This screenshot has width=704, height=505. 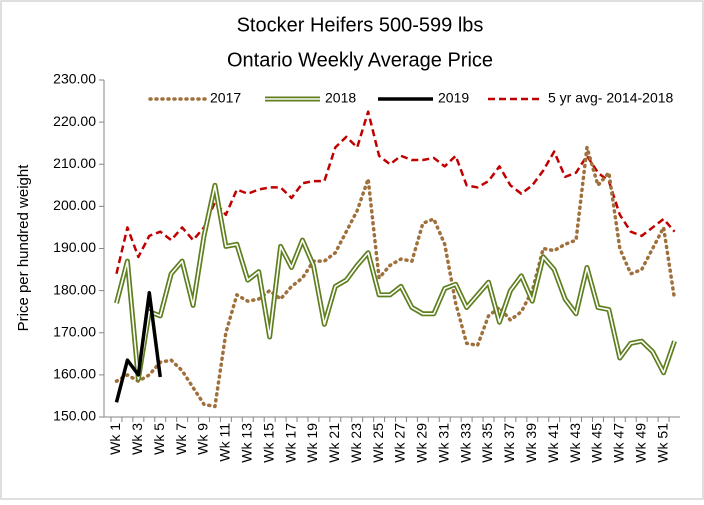 I want to click on x-tick-label: Wk 19, so click(x=312, y=443).